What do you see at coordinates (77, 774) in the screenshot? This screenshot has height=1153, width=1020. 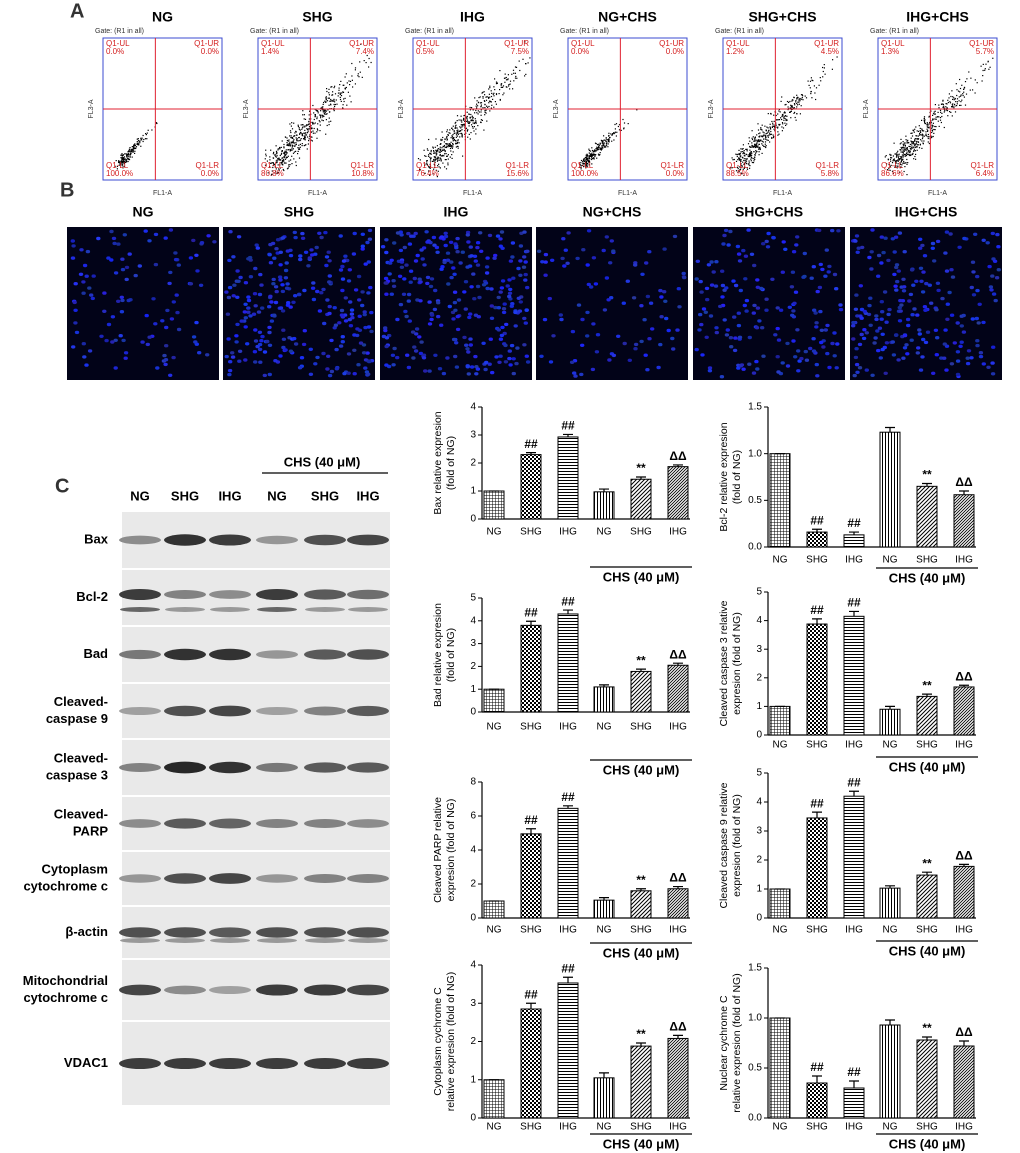 I see `blot-row-label: caspase 3` at bounding box center [77, 774].